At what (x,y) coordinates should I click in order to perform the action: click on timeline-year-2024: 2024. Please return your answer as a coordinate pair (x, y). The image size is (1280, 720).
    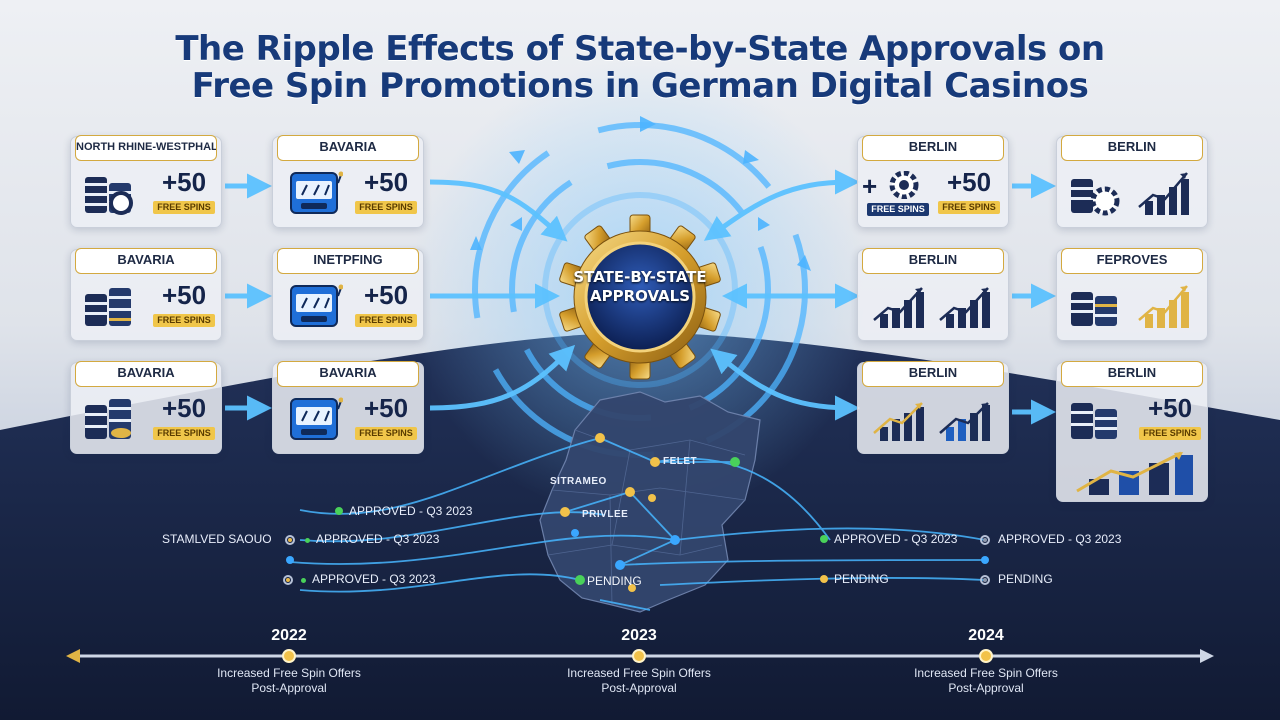
    Looking at the image, I should click on (986, 635).